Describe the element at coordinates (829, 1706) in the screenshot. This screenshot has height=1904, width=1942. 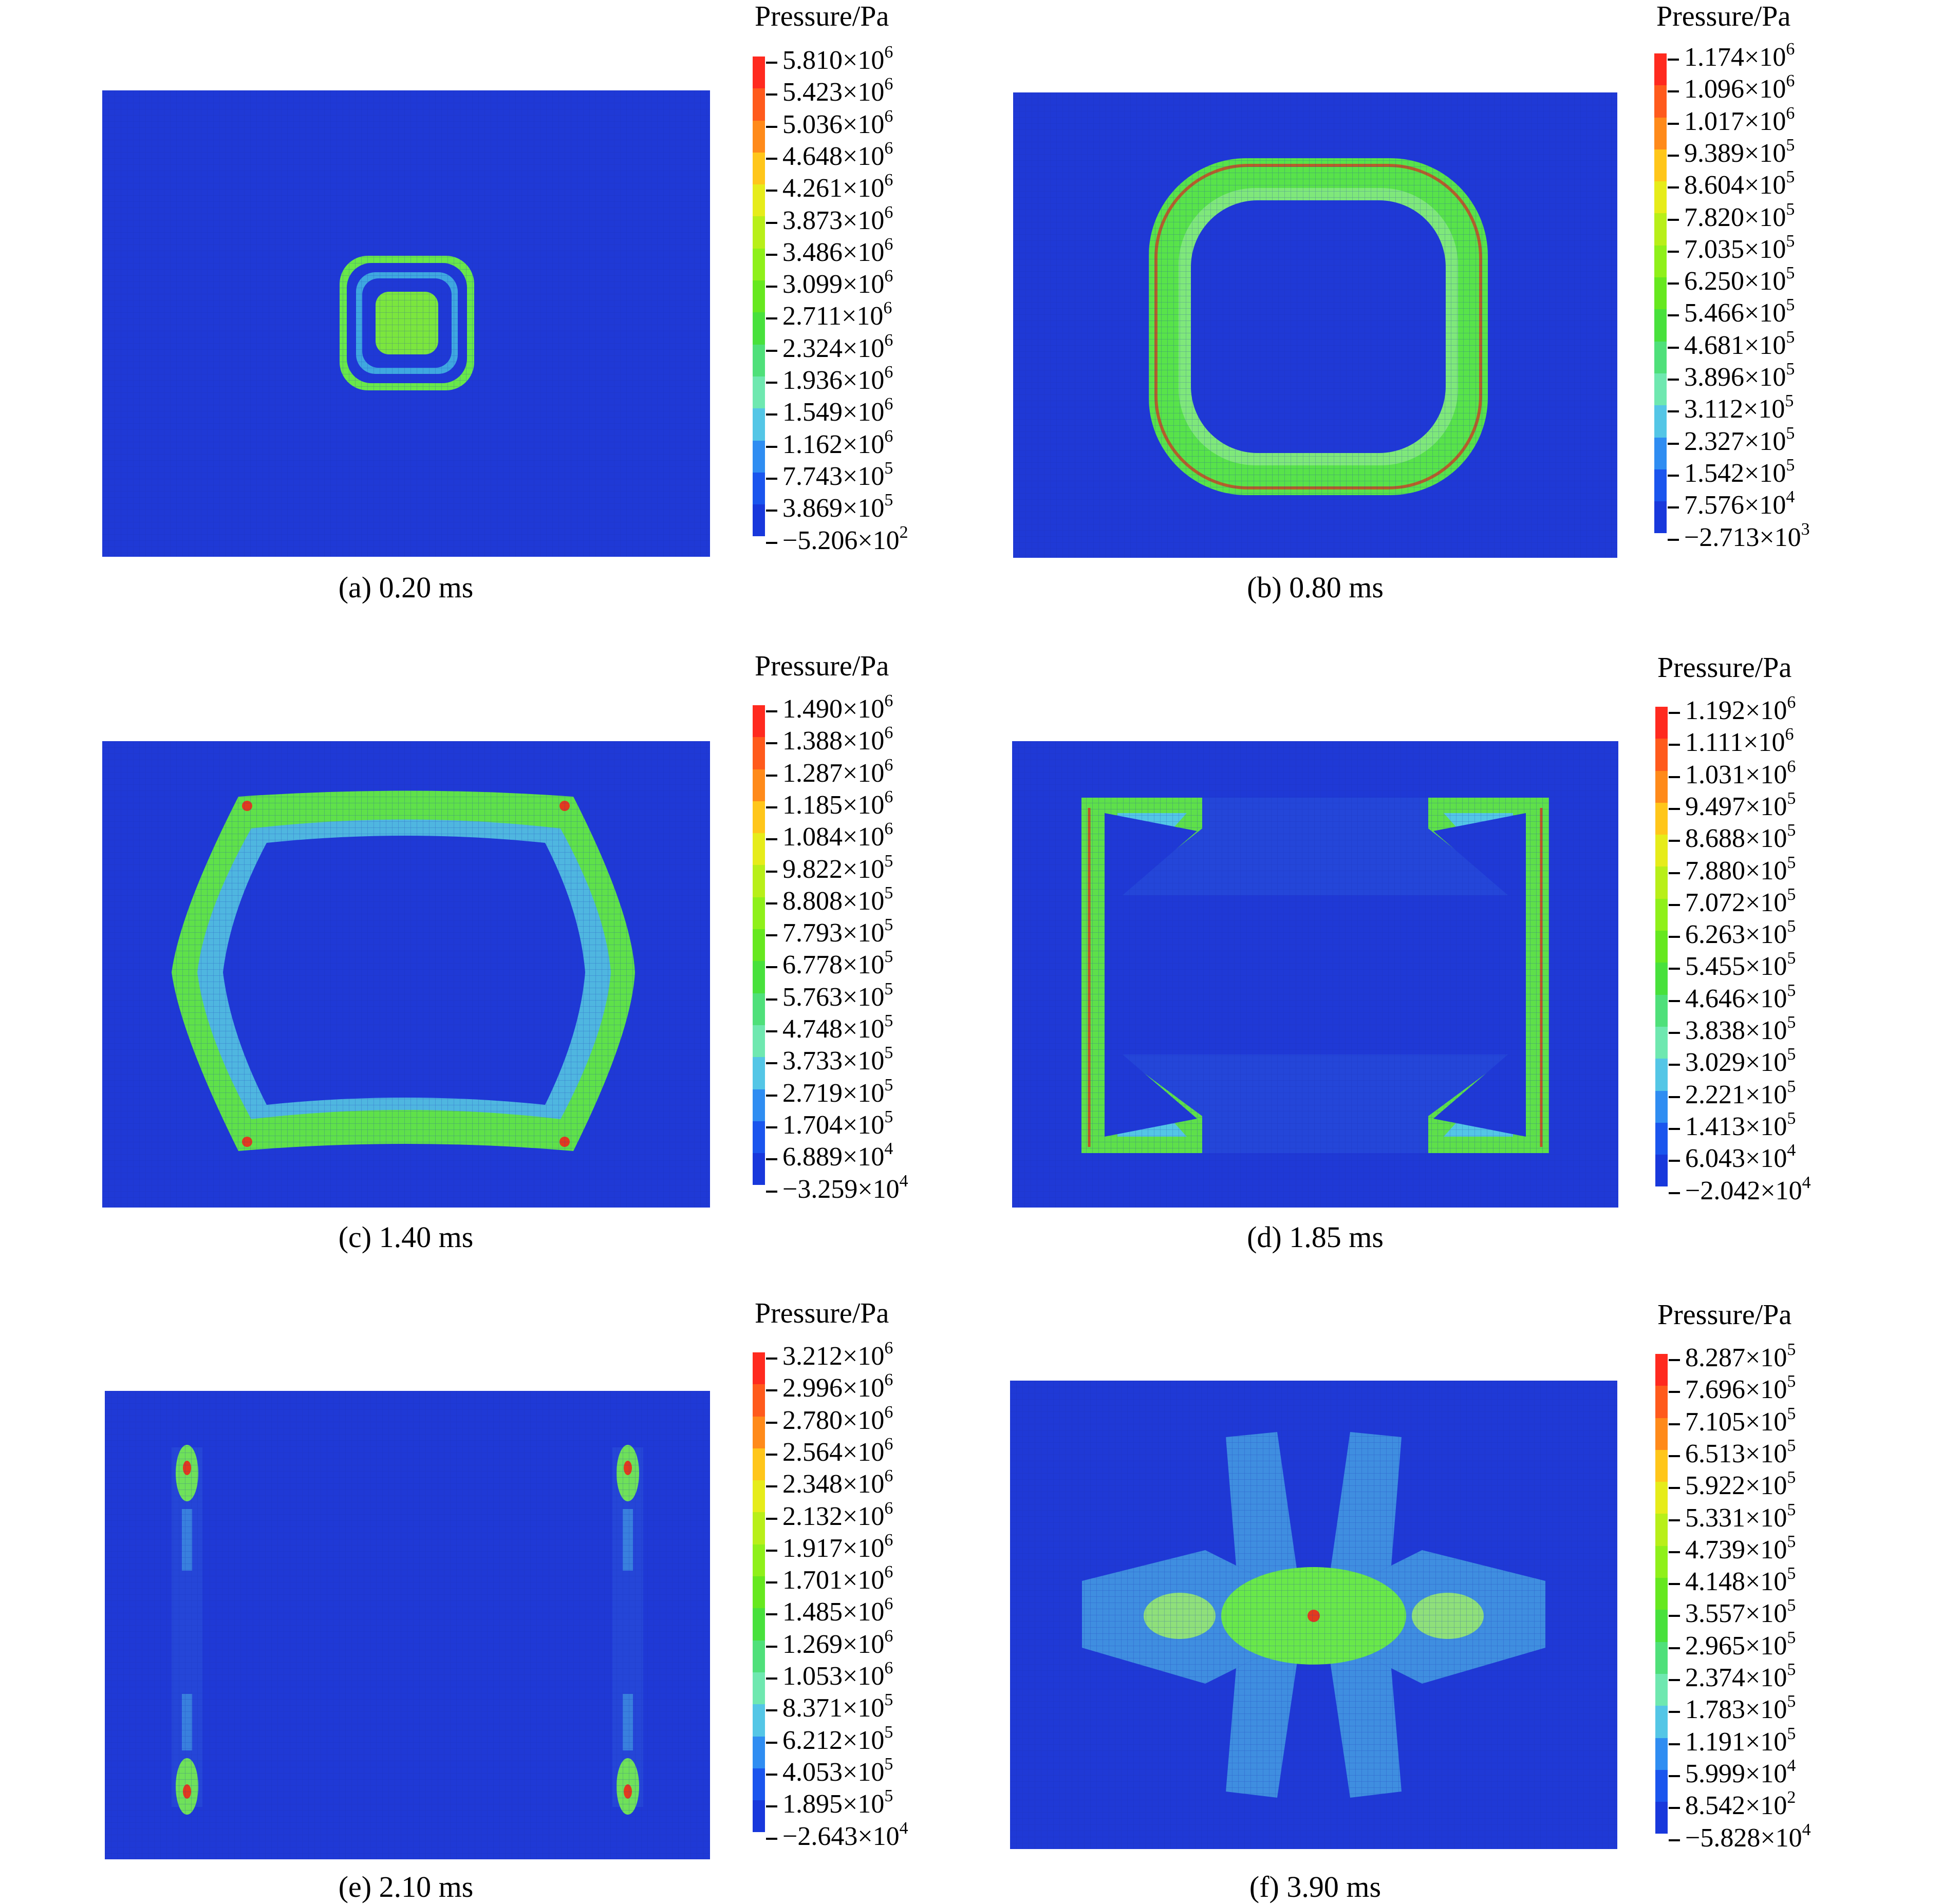
I see `colorbar-tick-label: 8.371×105` at that location.